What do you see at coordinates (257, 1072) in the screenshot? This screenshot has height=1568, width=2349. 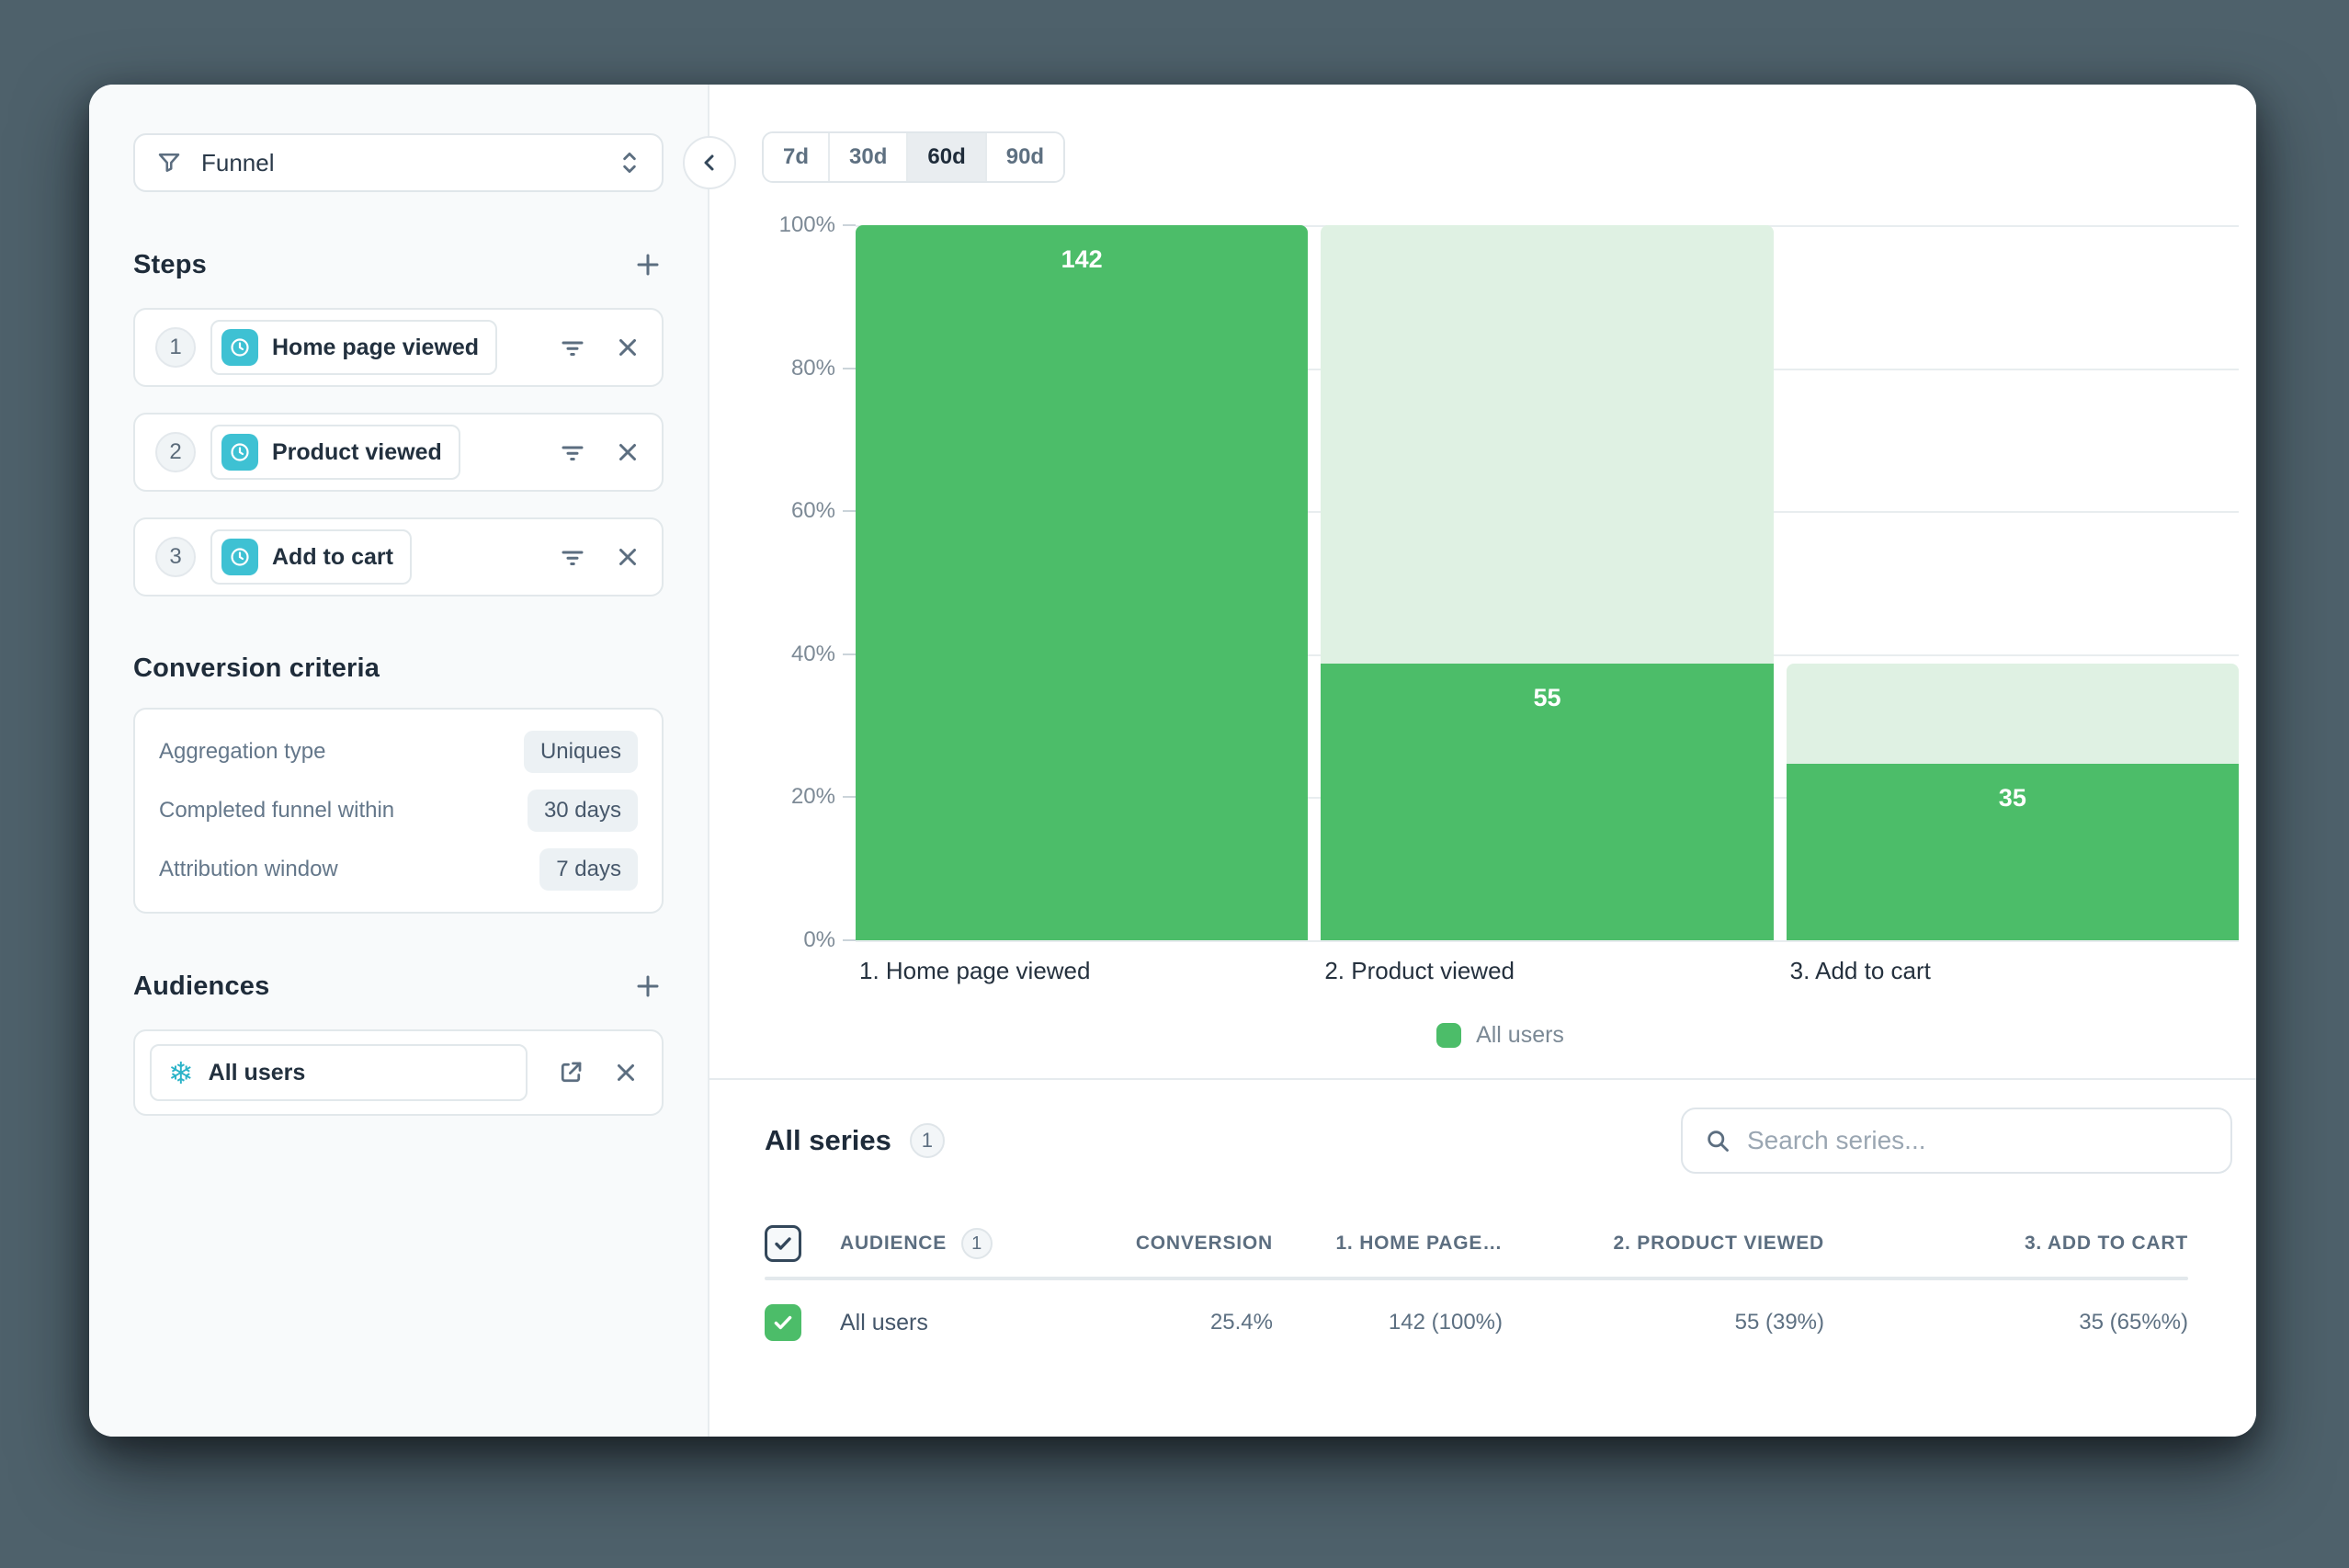 I see `audience-label: All users` at bounding box center [257, 1072].